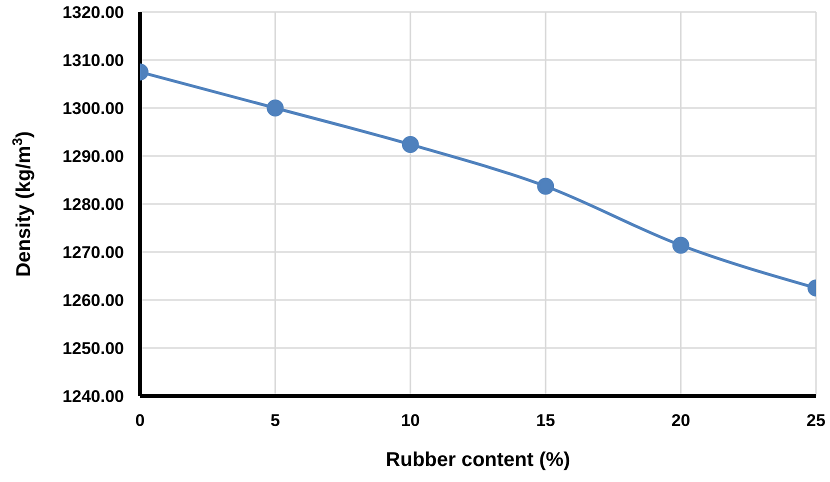 The image size is (830, 482). I want to click on x-tick-label: 0, so click(140, 420).